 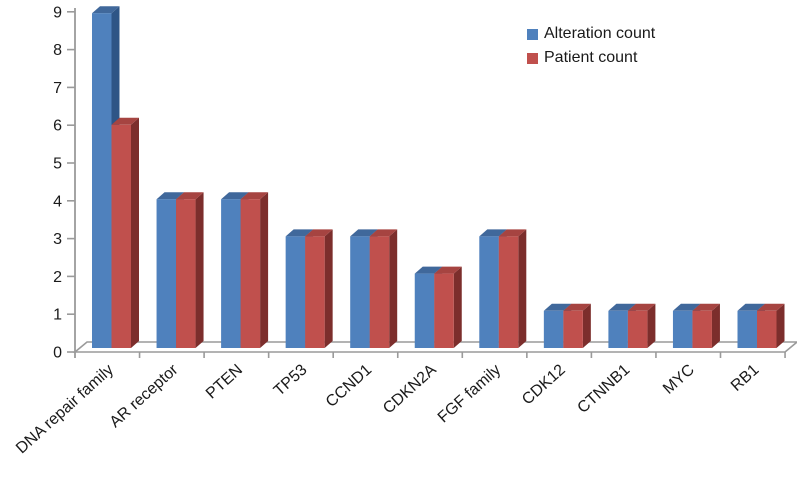 What do you see at coordinates (641, 307) in the screenshot?
I see `bar-patient-8-top` at bounding box center [641, 307].